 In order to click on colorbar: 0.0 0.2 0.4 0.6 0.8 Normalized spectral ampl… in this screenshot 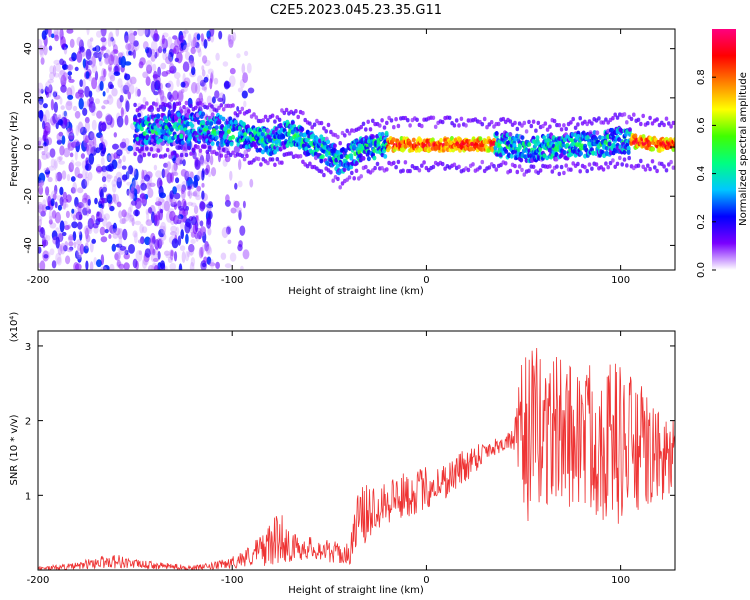, I will do `click(722, 153)`.